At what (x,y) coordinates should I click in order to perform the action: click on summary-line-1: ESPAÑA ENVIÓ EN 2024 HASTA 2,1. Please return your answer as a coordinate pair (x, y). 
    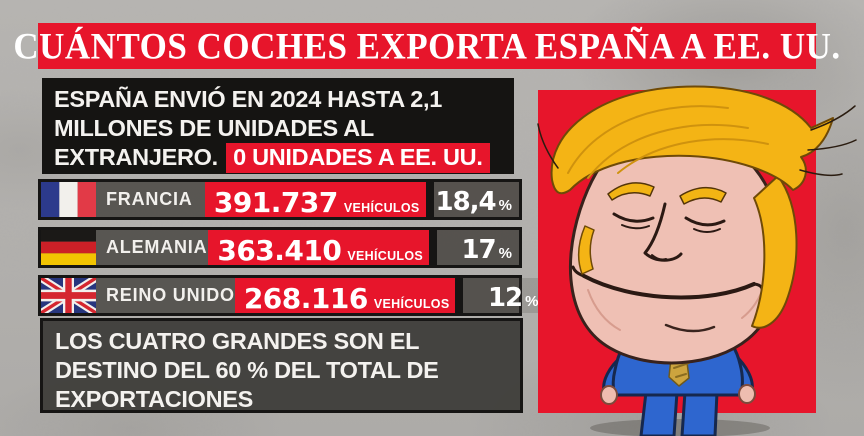
    Looking at the image, I should click on (278, 99).